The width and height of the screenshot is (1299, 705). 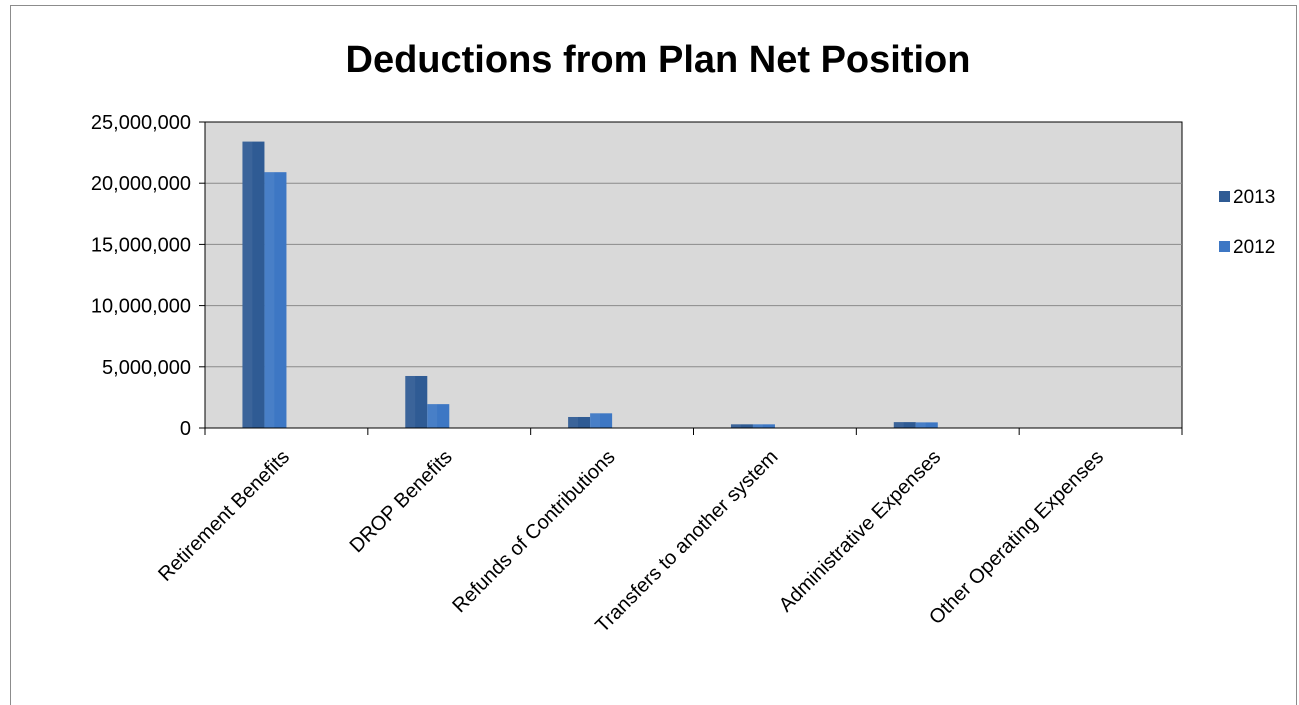 What do you see at coordinates (224, 516) in the screenshot?
I see `x-tick-label: Retirement Benefits` at bounding box center [224, 516].